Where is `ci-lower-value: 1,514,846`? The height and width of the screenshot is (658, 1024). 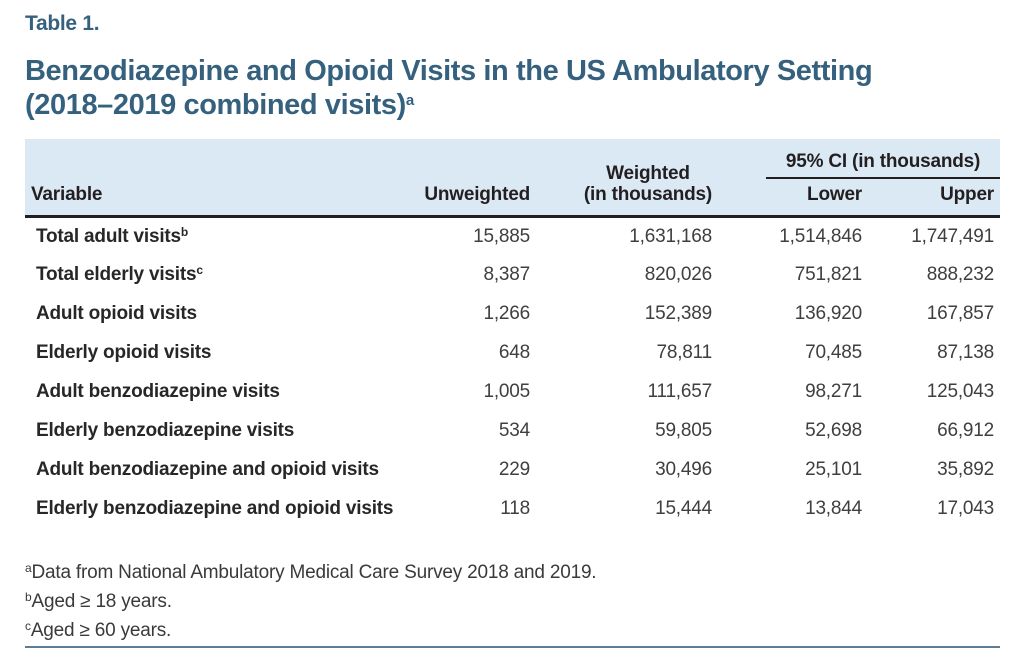
ci-lower-value: 1,514,846 is located at coordinates (793, 235).